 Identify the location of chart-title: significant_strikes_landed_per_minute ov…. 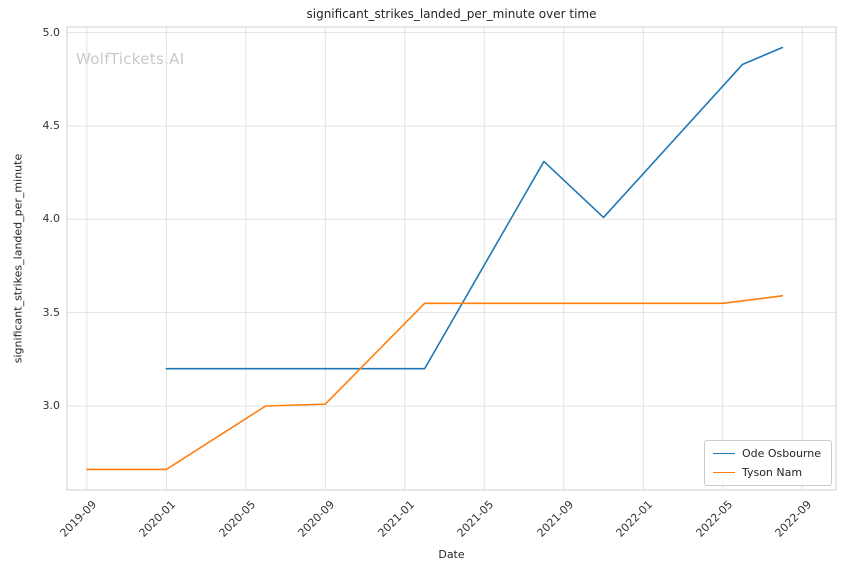
(451, 14).